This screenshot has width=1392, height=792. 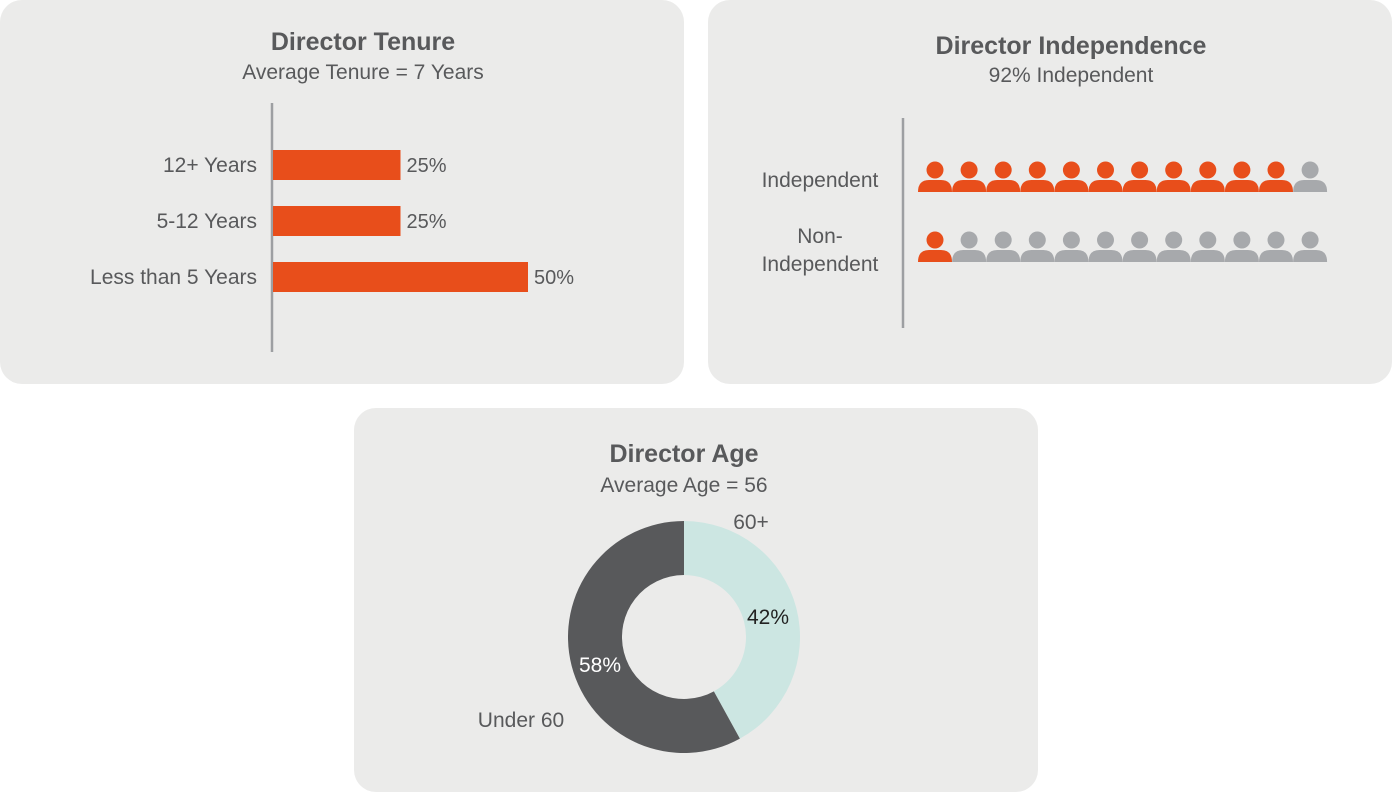 I want to click on independence-subtitle: 92% Independent, so click(x=1071, y=75).